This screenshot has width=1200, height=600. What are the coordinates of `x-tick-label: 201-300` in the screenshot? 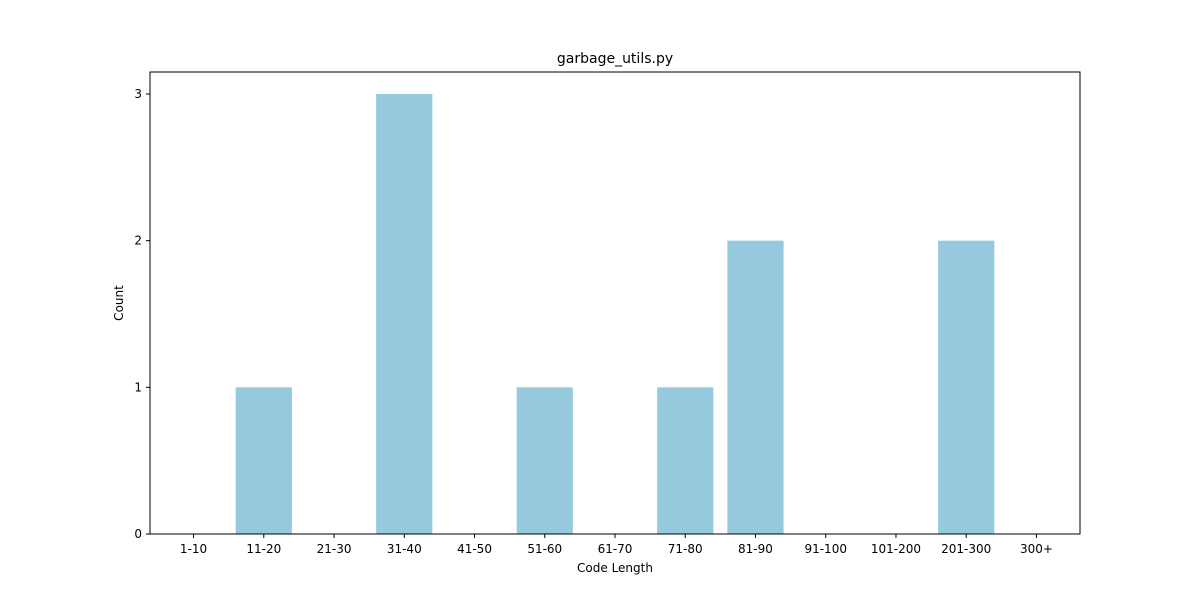 It's located at (966, 549).